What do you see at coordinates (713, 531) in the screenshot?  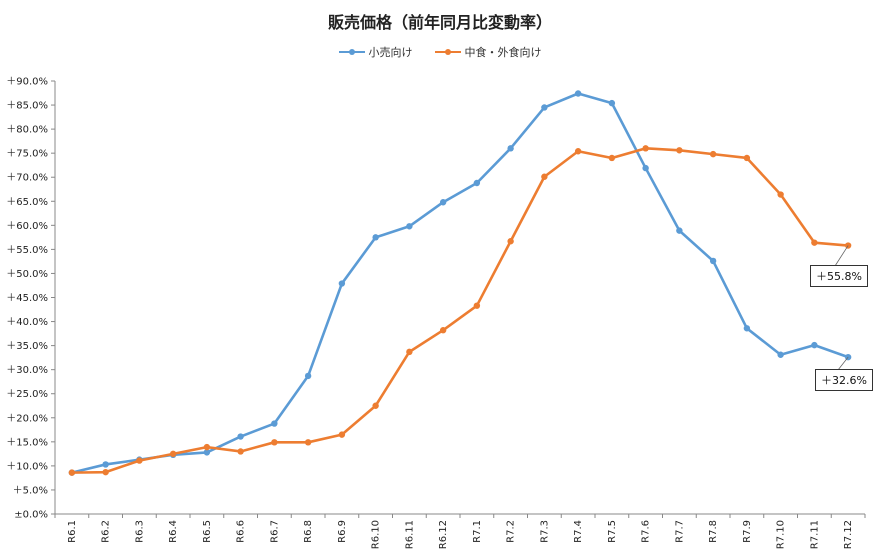 I see `x-tick-label: R7.8` at bounding box center [713, 531].